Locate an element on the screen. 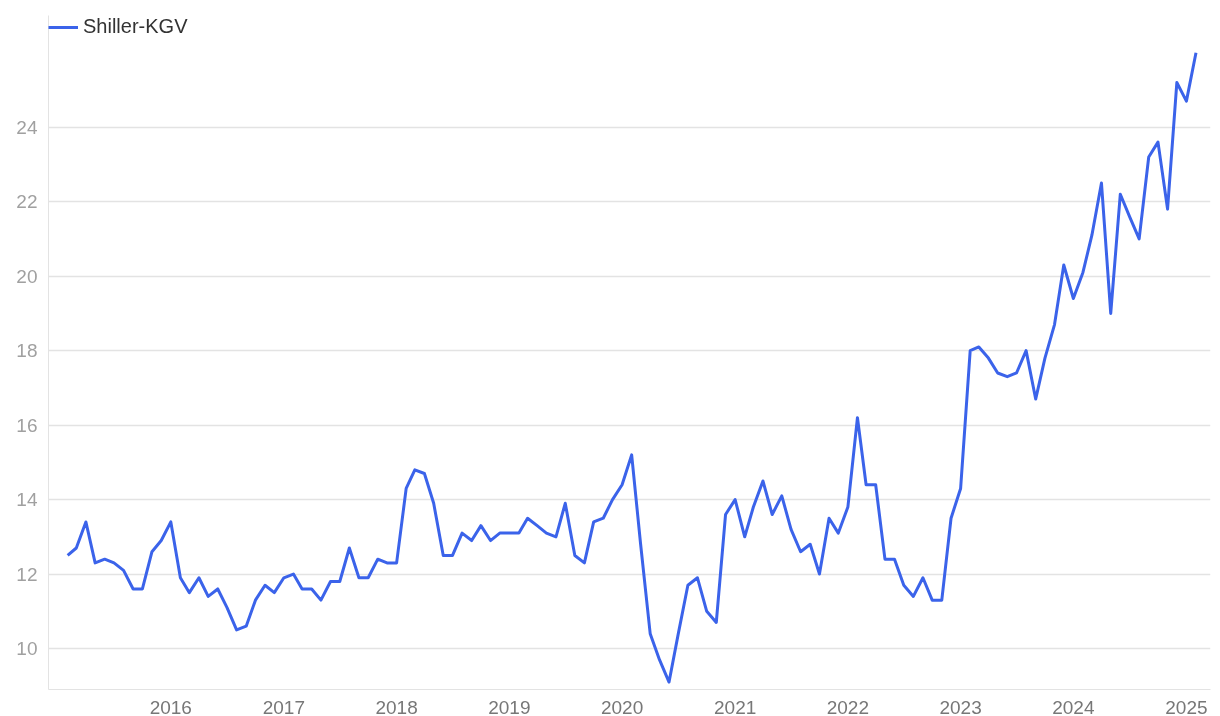  x-tick-label: 2020 is located at coordinates (622, 706).